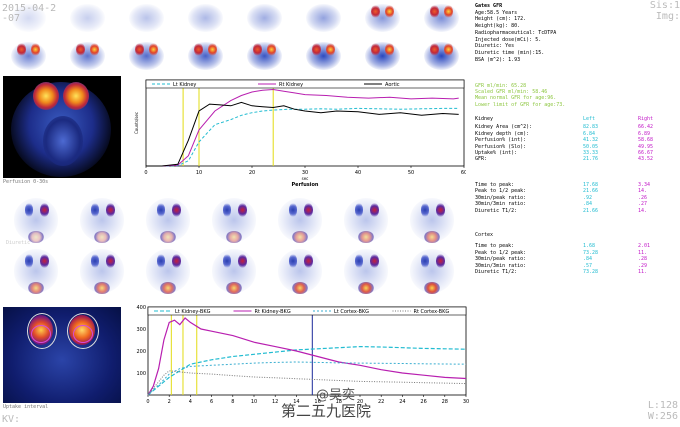  What do you see at coordinates (591, 272) in the screenshot?
I see `table-cell-left: 73.28` at bounding box center [591, 272].